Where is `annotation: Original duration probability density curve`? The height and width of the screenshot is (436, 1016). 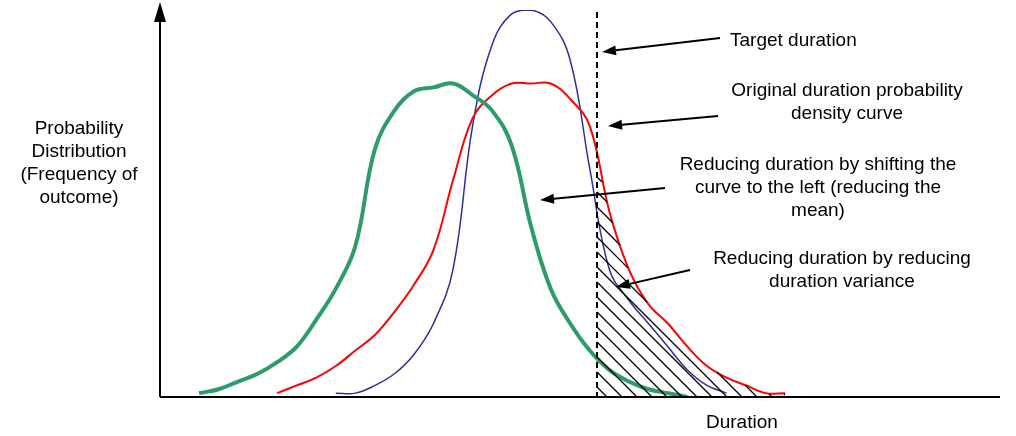
annotation: Original duration probability density curve is located at coordinates (847, 101).